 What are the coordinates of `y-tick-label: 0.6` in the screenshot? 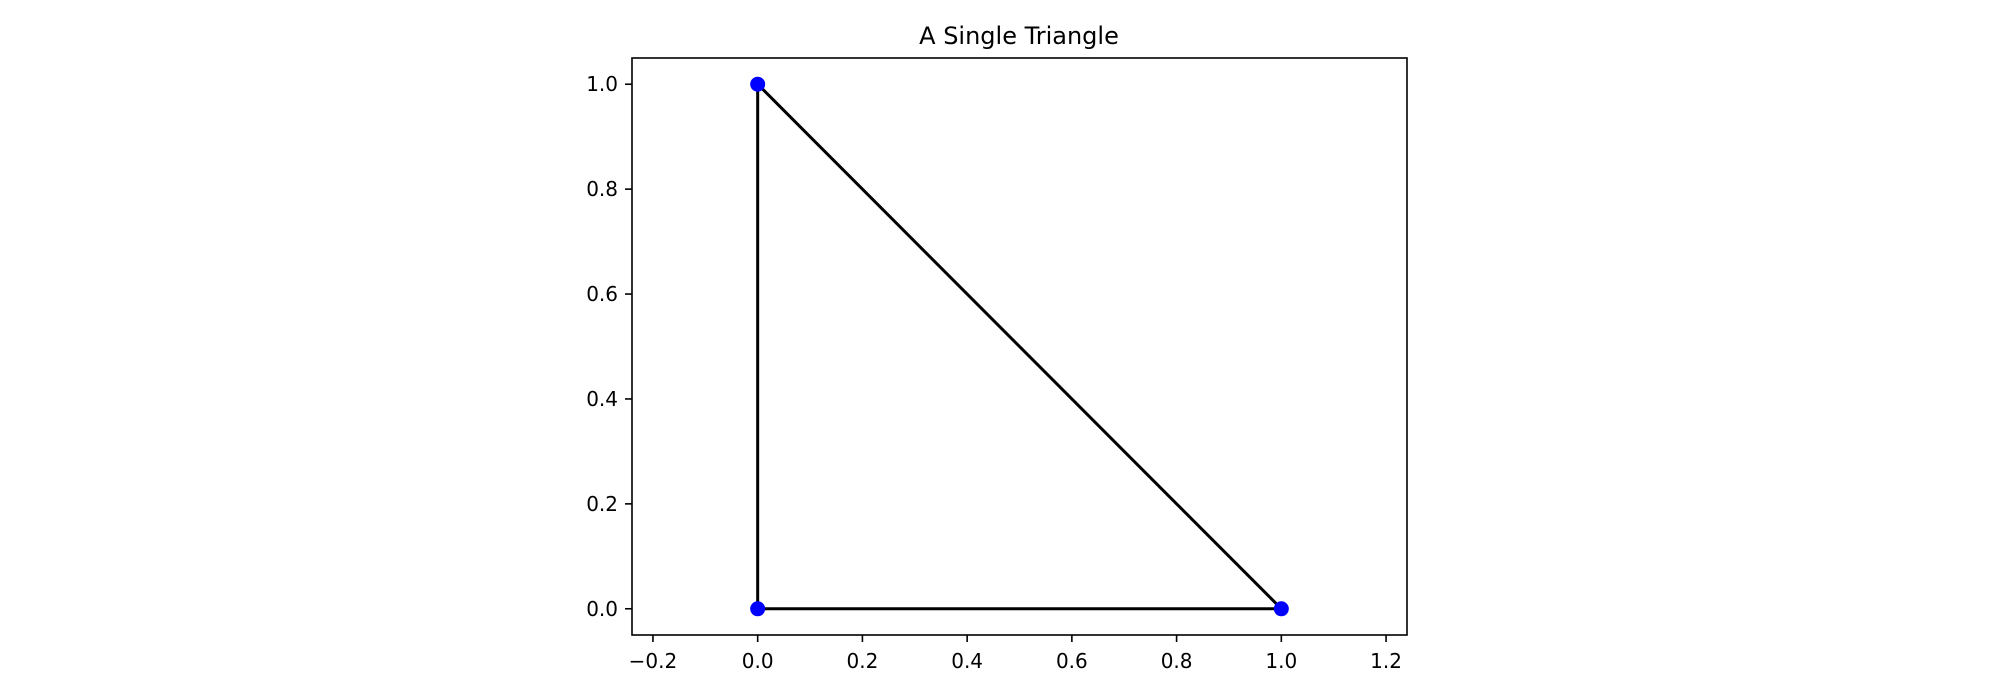 It's located at (602, 294).